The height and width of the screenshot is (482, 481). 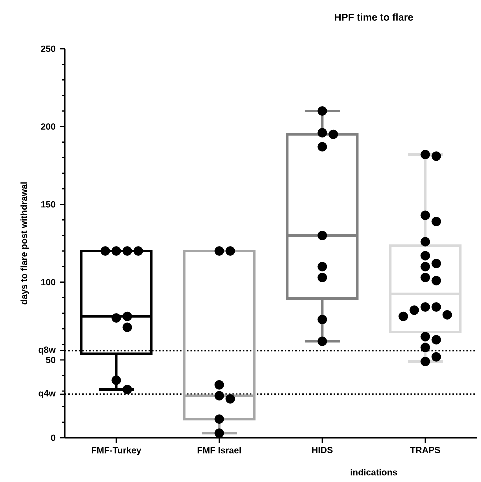 I want to click on y-axis-title: days to flare post withdrawal, so click(x=25, y=243).